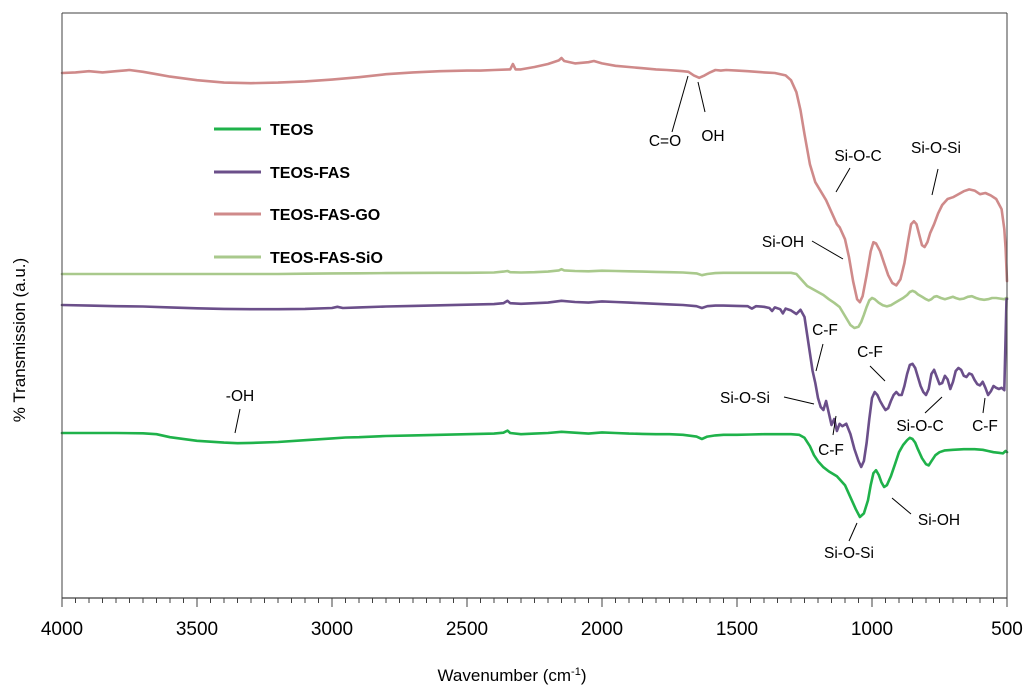  Describe the element at coordinates (326, 258) in the screenshot. I see `legend-label-teos-fas-sio: TEOS-FAS-SiO` at that location.